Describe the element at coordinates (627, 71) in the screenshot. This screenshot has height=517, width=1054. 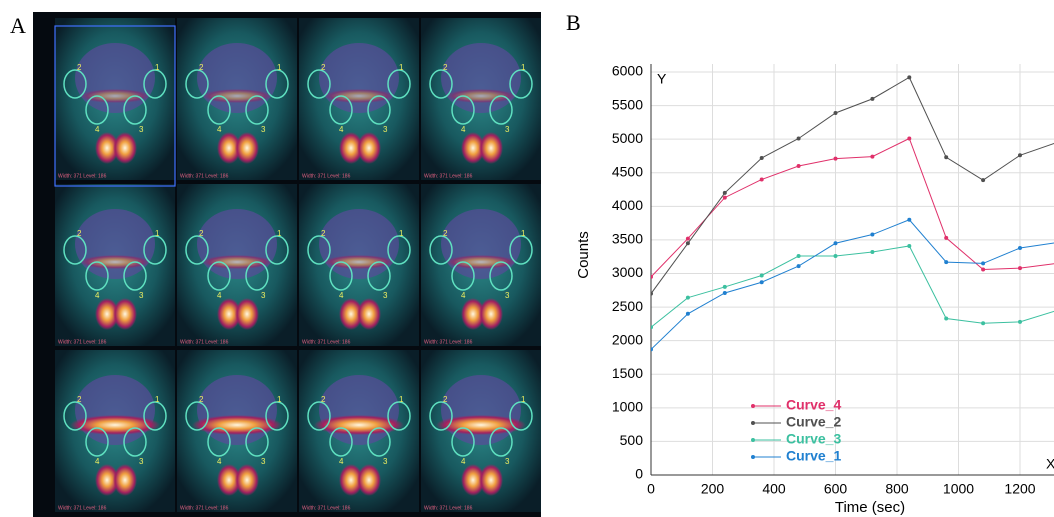
I see `y-tick-label: 6000` at that location.